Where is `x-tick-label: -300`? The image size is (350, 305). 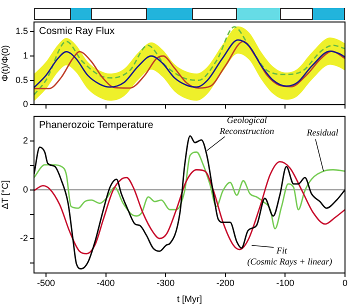 x-tick-label: -300 is located at coordinates (165, 283).